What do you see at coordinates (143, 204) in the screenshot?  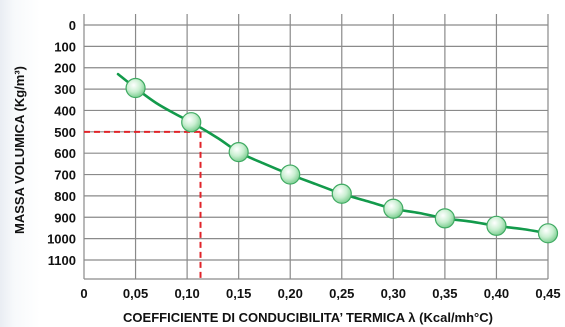 I see `annotation-lines` at bounding box center [143, 204].